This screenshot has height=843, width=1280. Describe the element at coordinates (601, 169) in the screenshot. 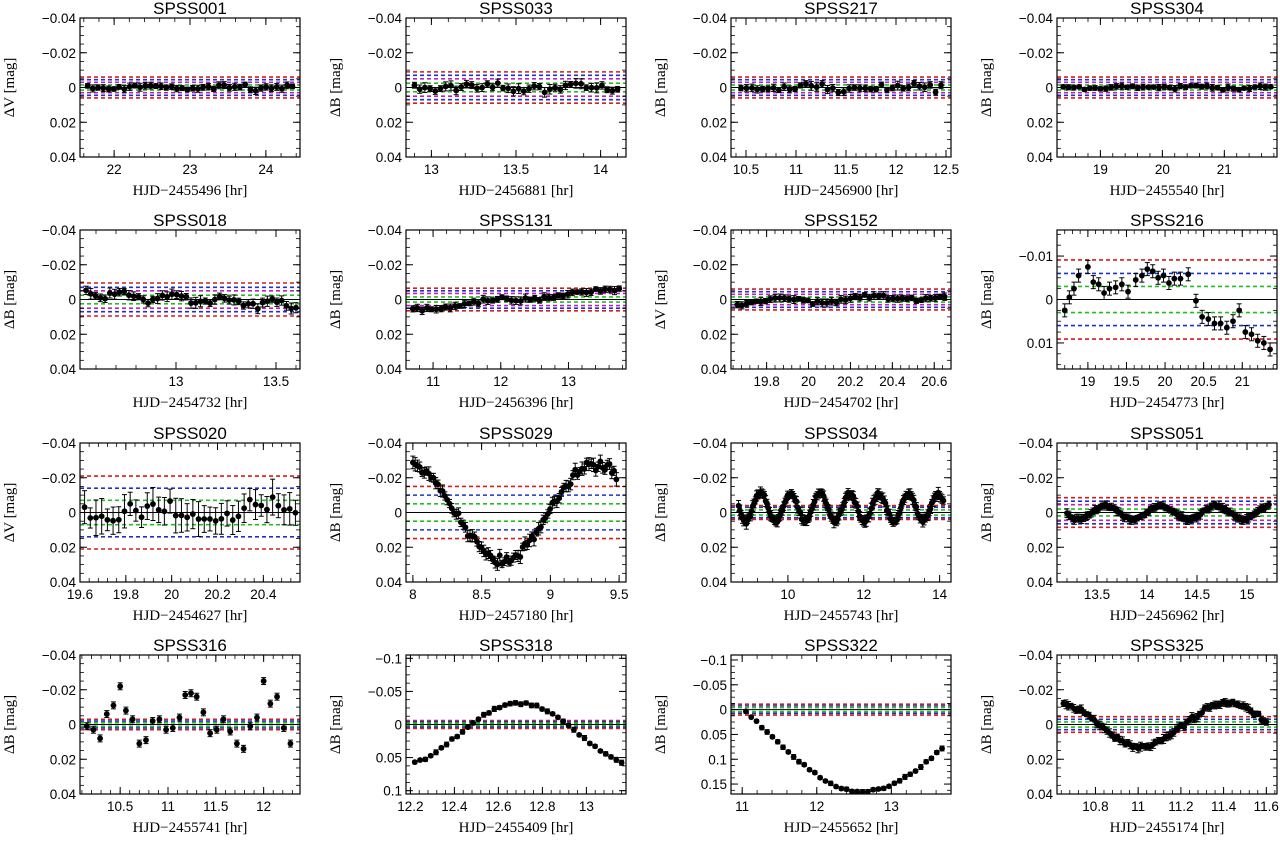

I see `x-tick-label: 14` at that location.